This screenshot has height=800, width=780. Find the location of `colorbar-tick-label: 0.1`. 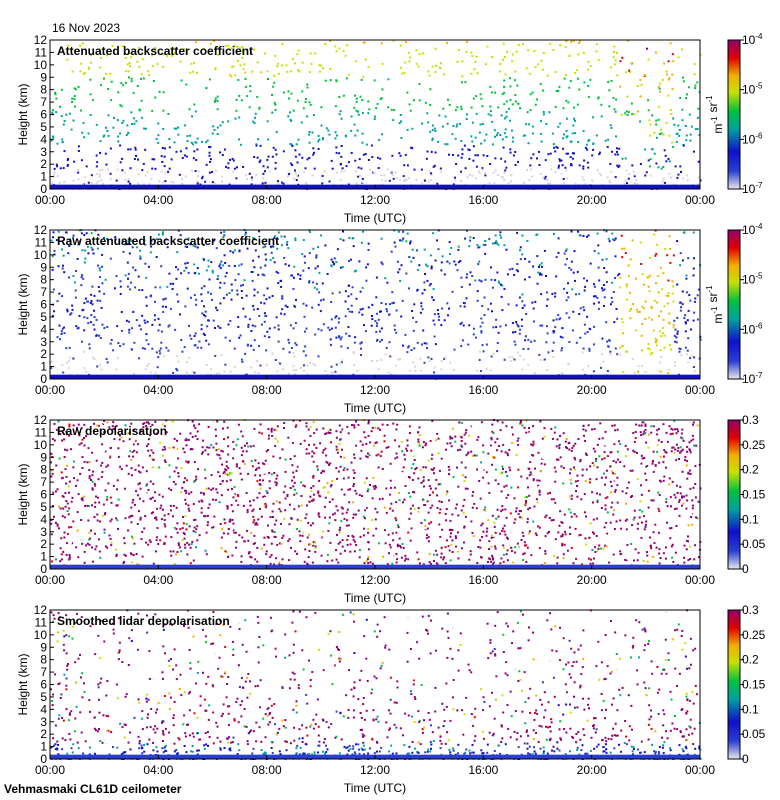

colorbar-tick-label: 0.1 is located at coordinates (750, 709).